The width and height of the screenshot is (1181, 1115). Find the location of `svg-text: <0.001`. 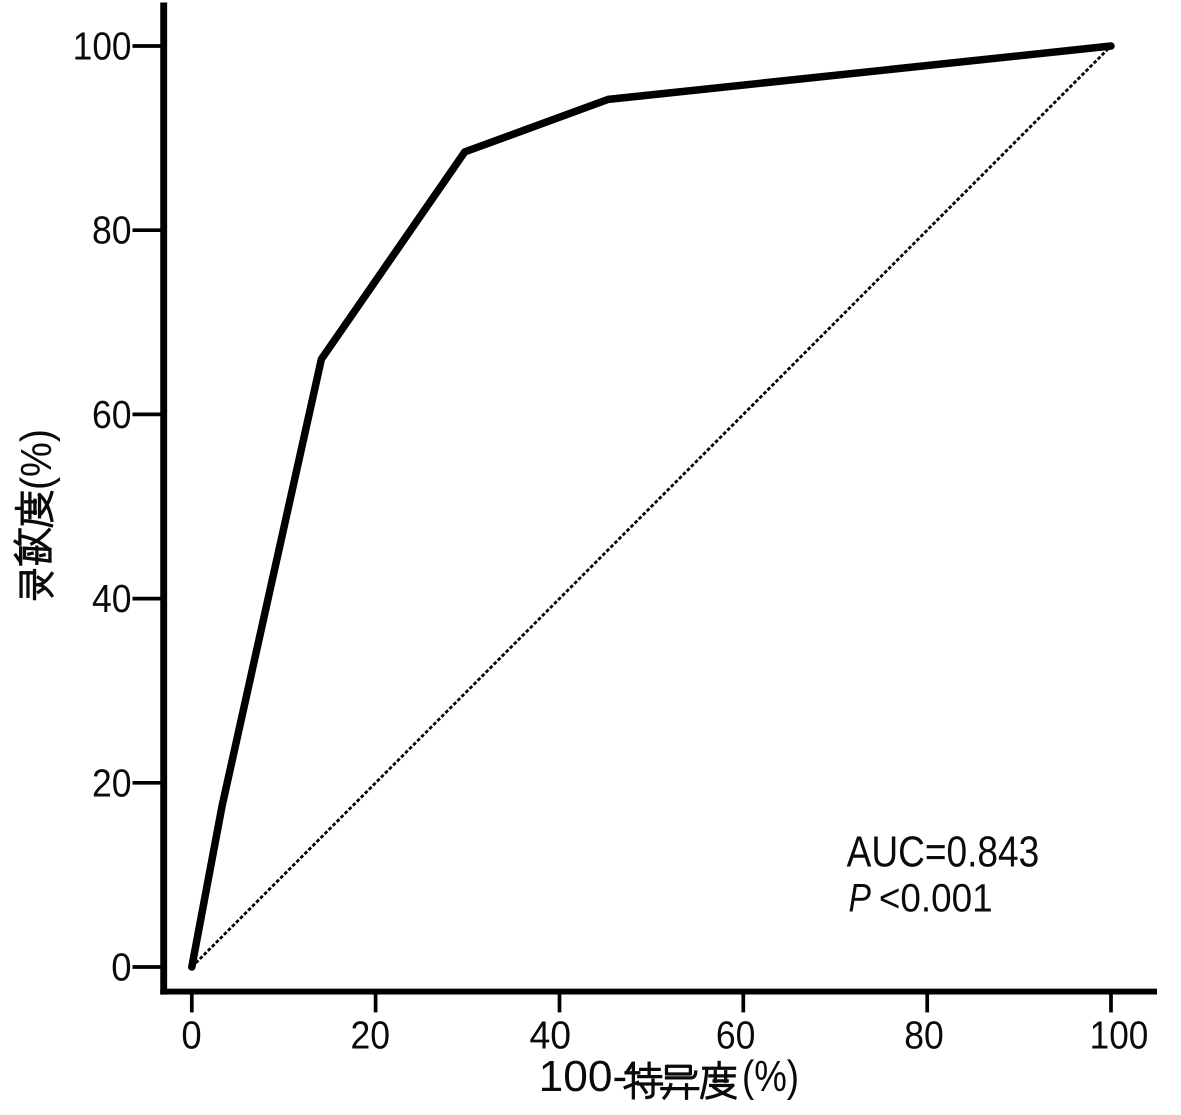

svg-text: <0.001 is located at coordinates (936, 899).